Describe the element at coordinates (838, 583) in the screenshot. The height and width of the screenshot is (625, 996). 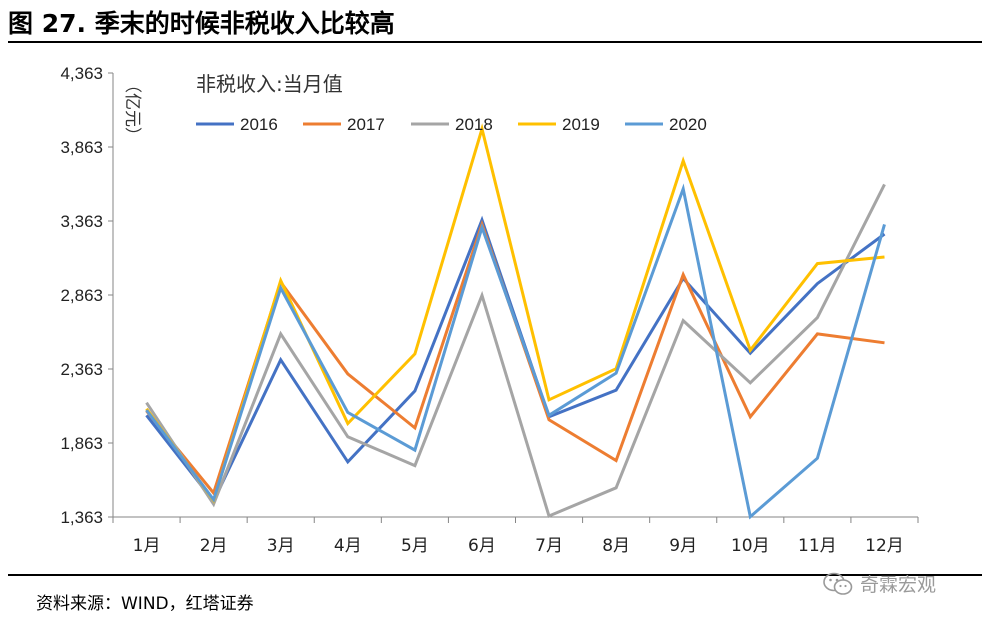
I see `wechat-icon` at that location.